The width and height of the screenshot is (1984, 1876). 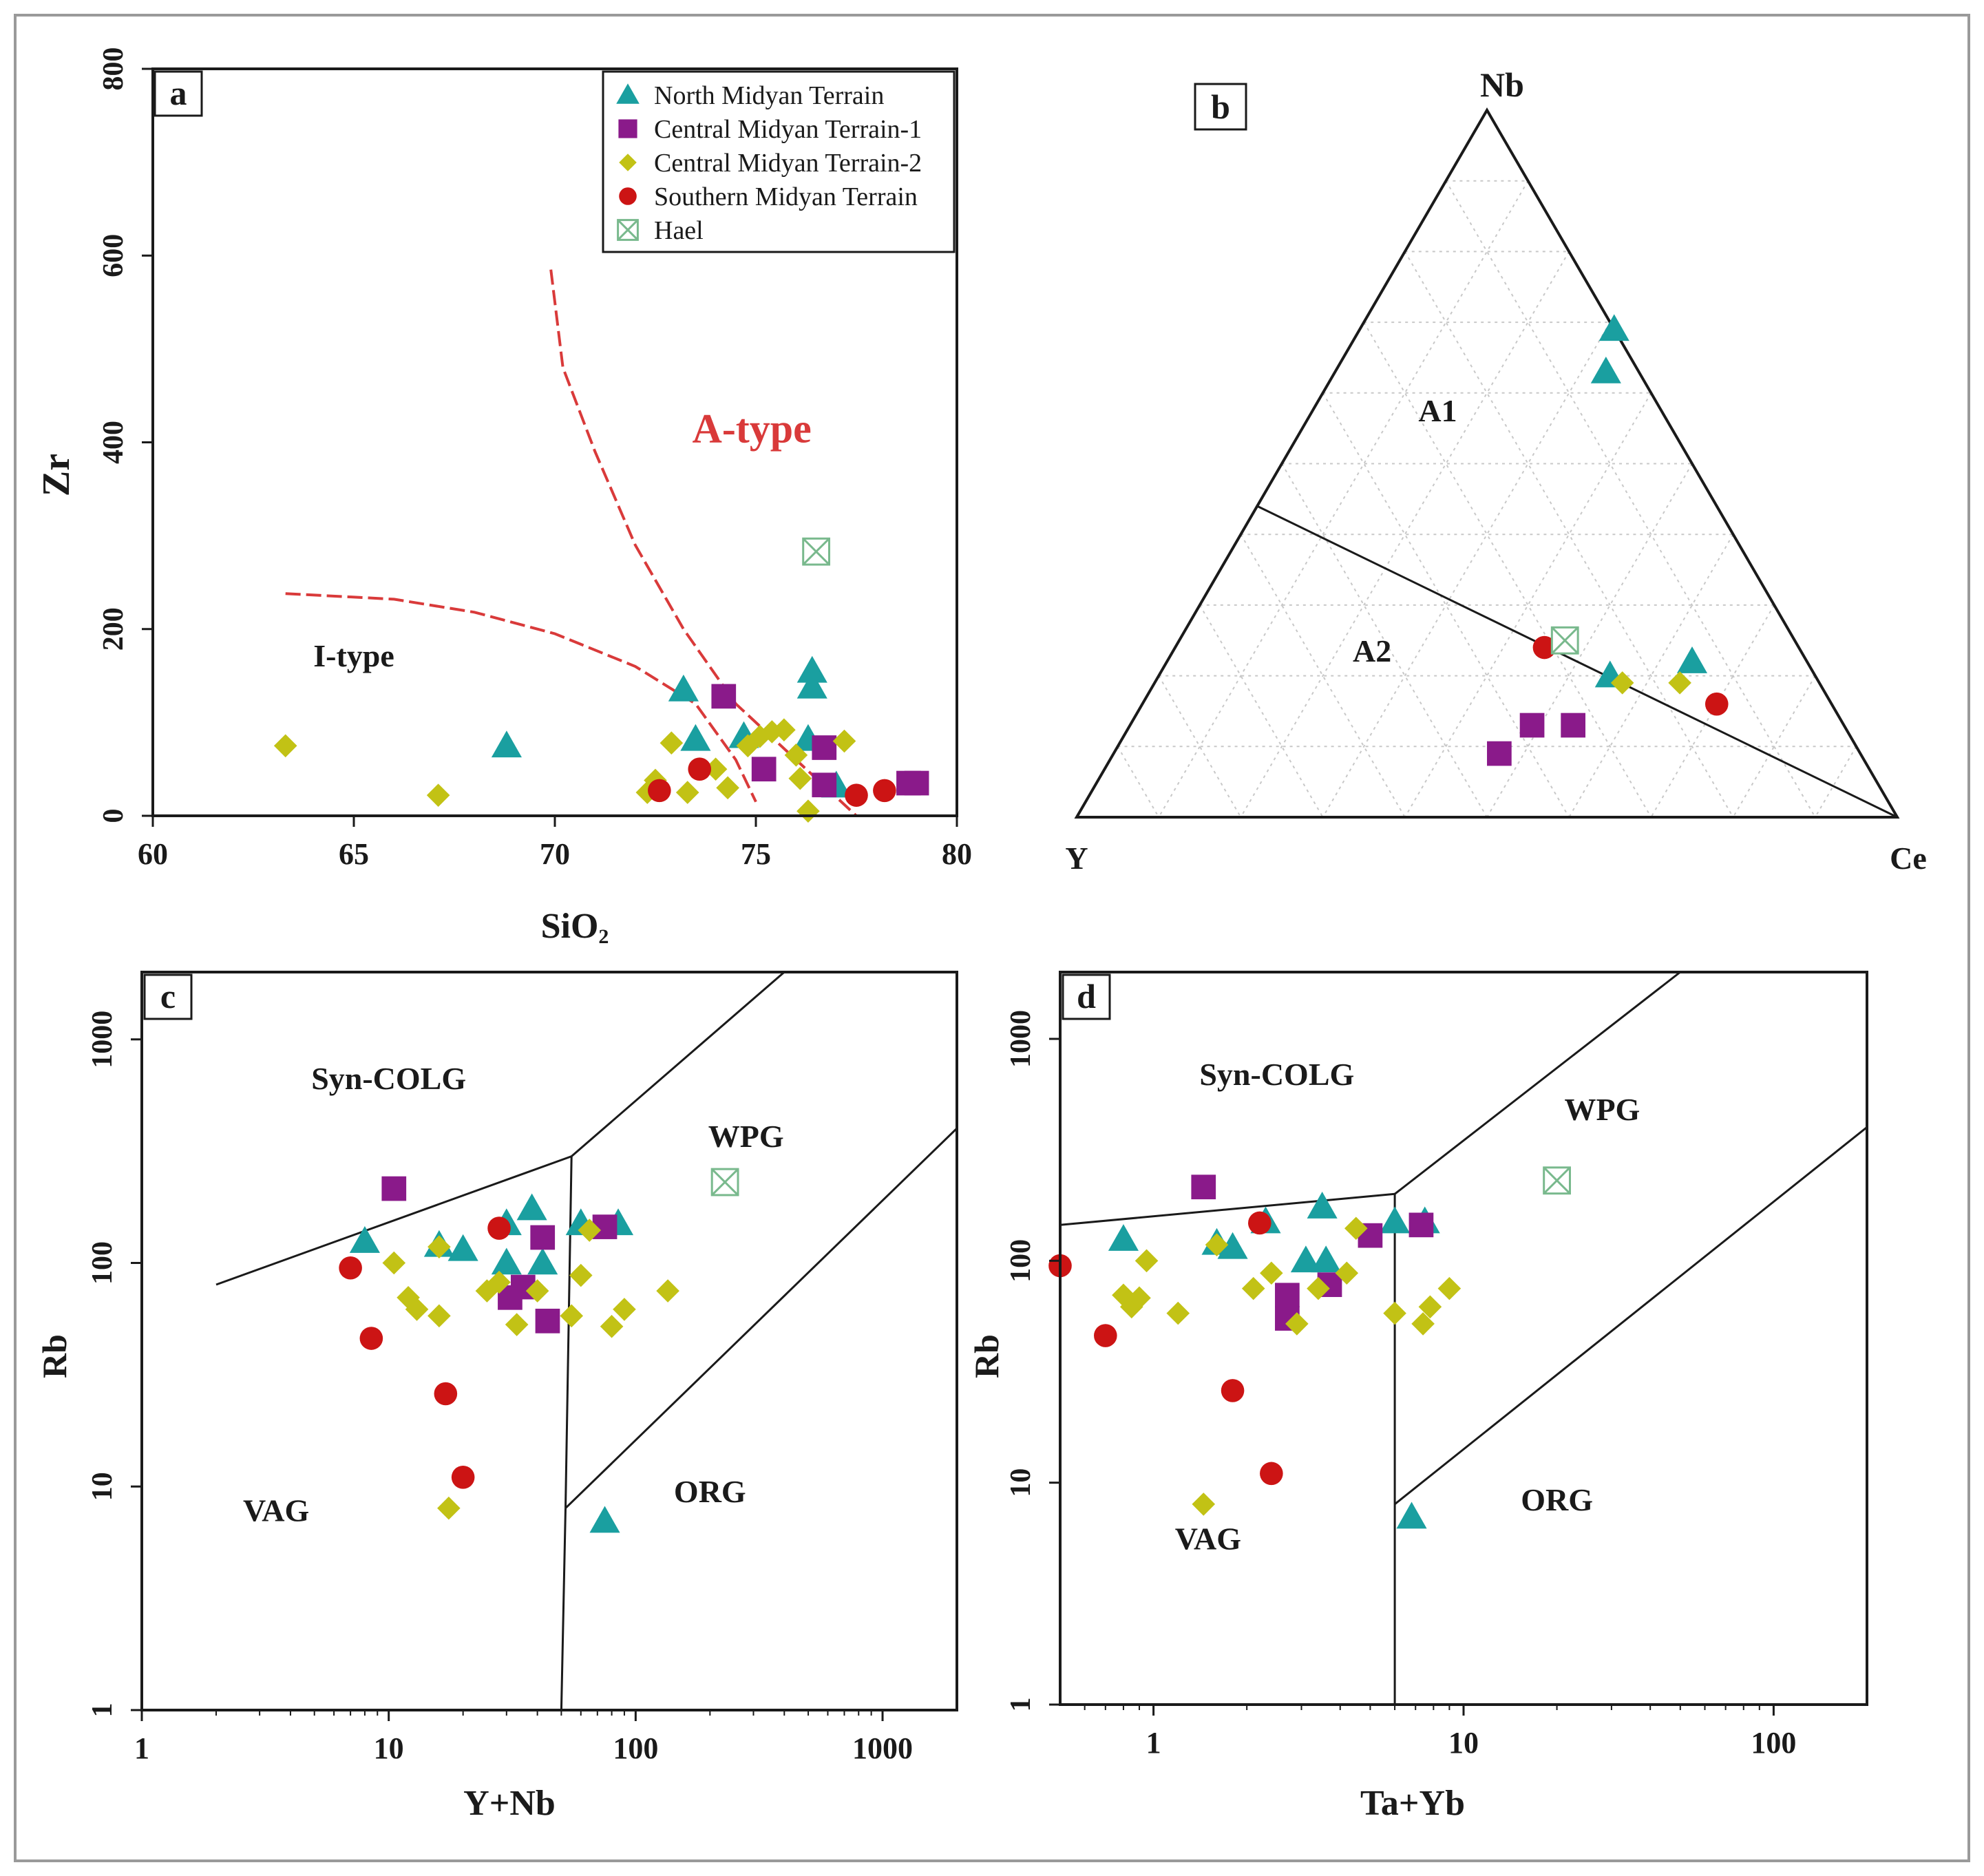 What do you see at coordinates (1679, 683) in the screenshot?
I see `panel-b-point-central2` at bounding box center [1679, 683].